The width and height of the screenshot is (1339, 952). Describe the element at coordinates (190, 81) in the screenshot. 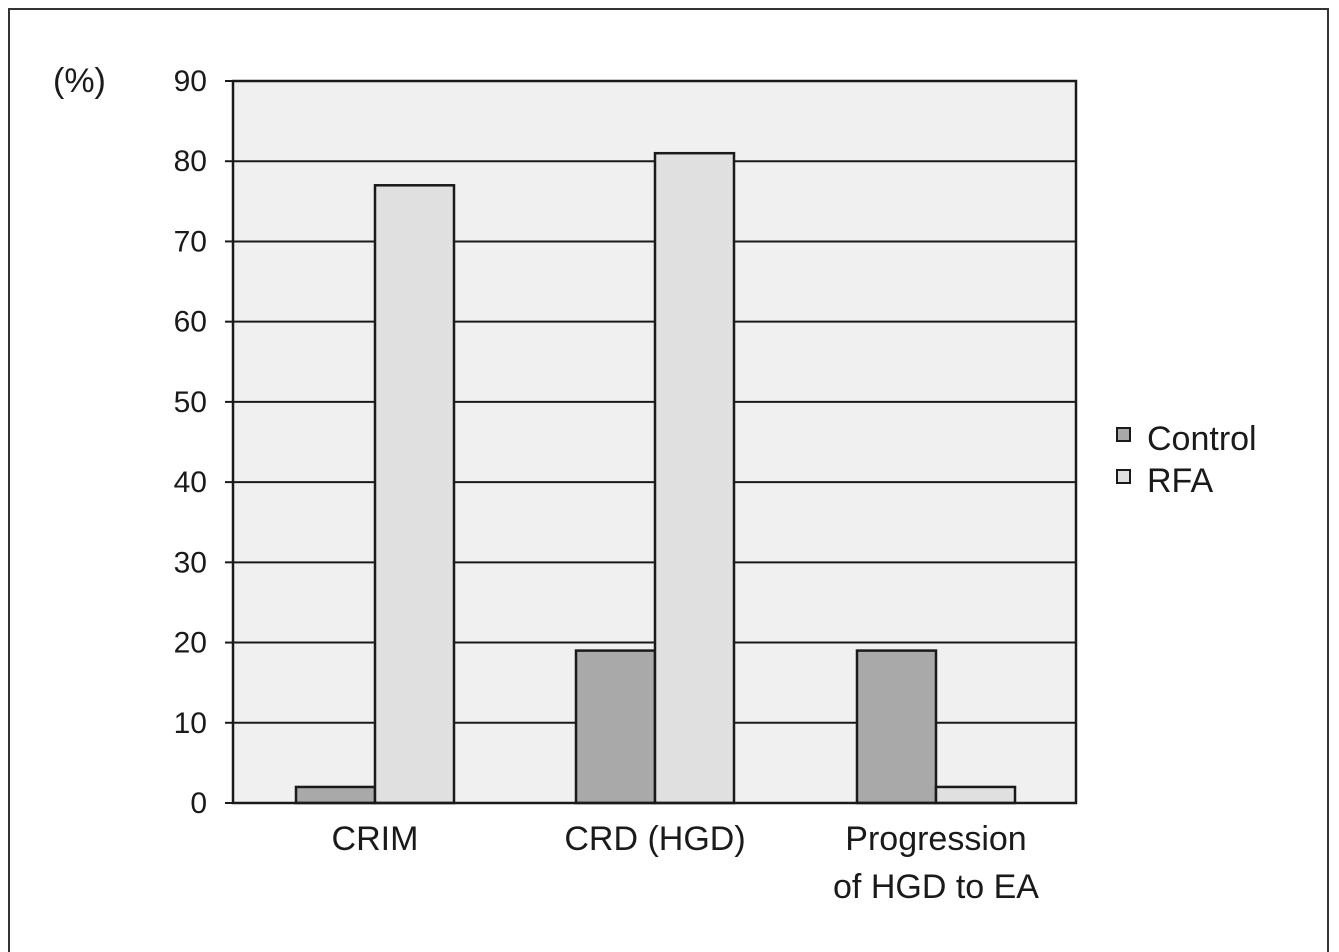

I see `y-tick-label: 90` at that location.